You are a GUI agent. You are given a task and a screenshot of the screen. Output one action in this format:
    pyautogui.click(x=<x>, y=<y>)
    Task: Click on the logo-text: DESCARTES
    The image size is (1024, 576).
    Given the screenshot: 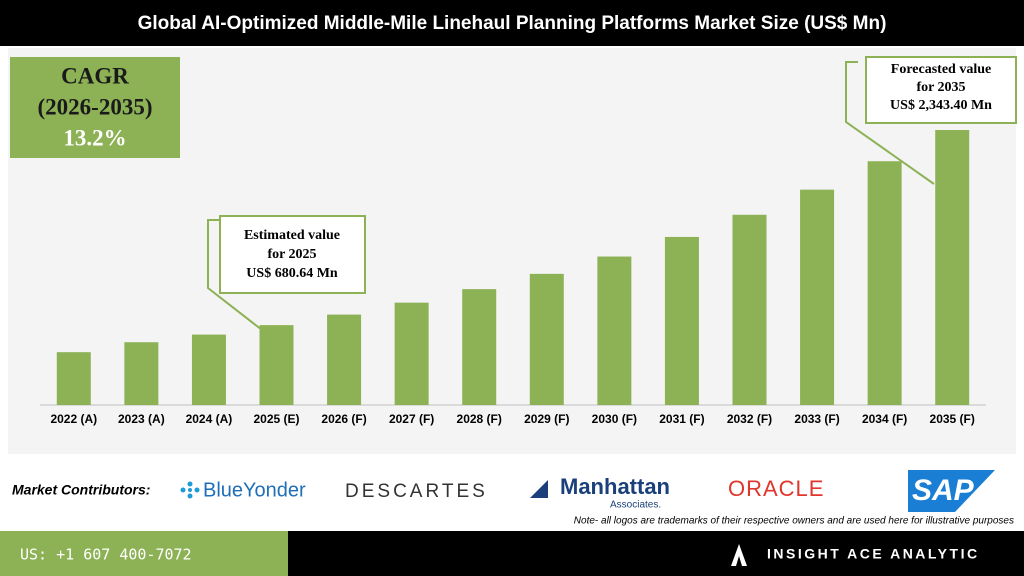 What is the action you would take?
    pyautogui.click(x=416, y=491)
    